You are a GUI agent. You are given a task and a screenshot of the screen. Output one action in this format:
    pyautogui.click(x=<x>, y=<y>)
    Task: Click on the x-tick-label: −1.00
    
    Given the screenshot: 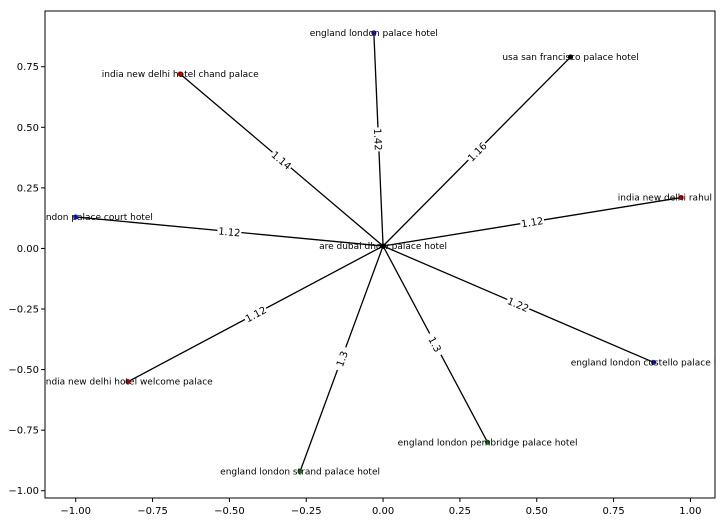 What is the action you would take?
    pyautogui.click(x=75, y=511)
    